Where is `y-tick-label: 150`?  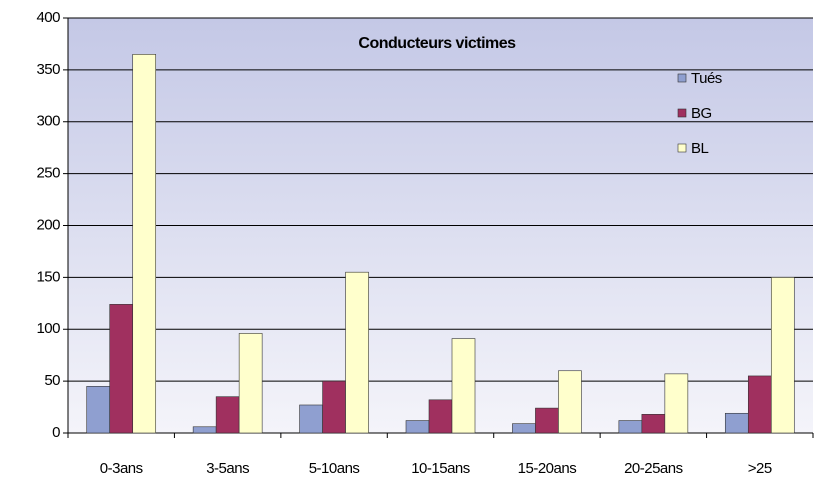
y-tick-label: 150 is located at coordinates (48, 276).